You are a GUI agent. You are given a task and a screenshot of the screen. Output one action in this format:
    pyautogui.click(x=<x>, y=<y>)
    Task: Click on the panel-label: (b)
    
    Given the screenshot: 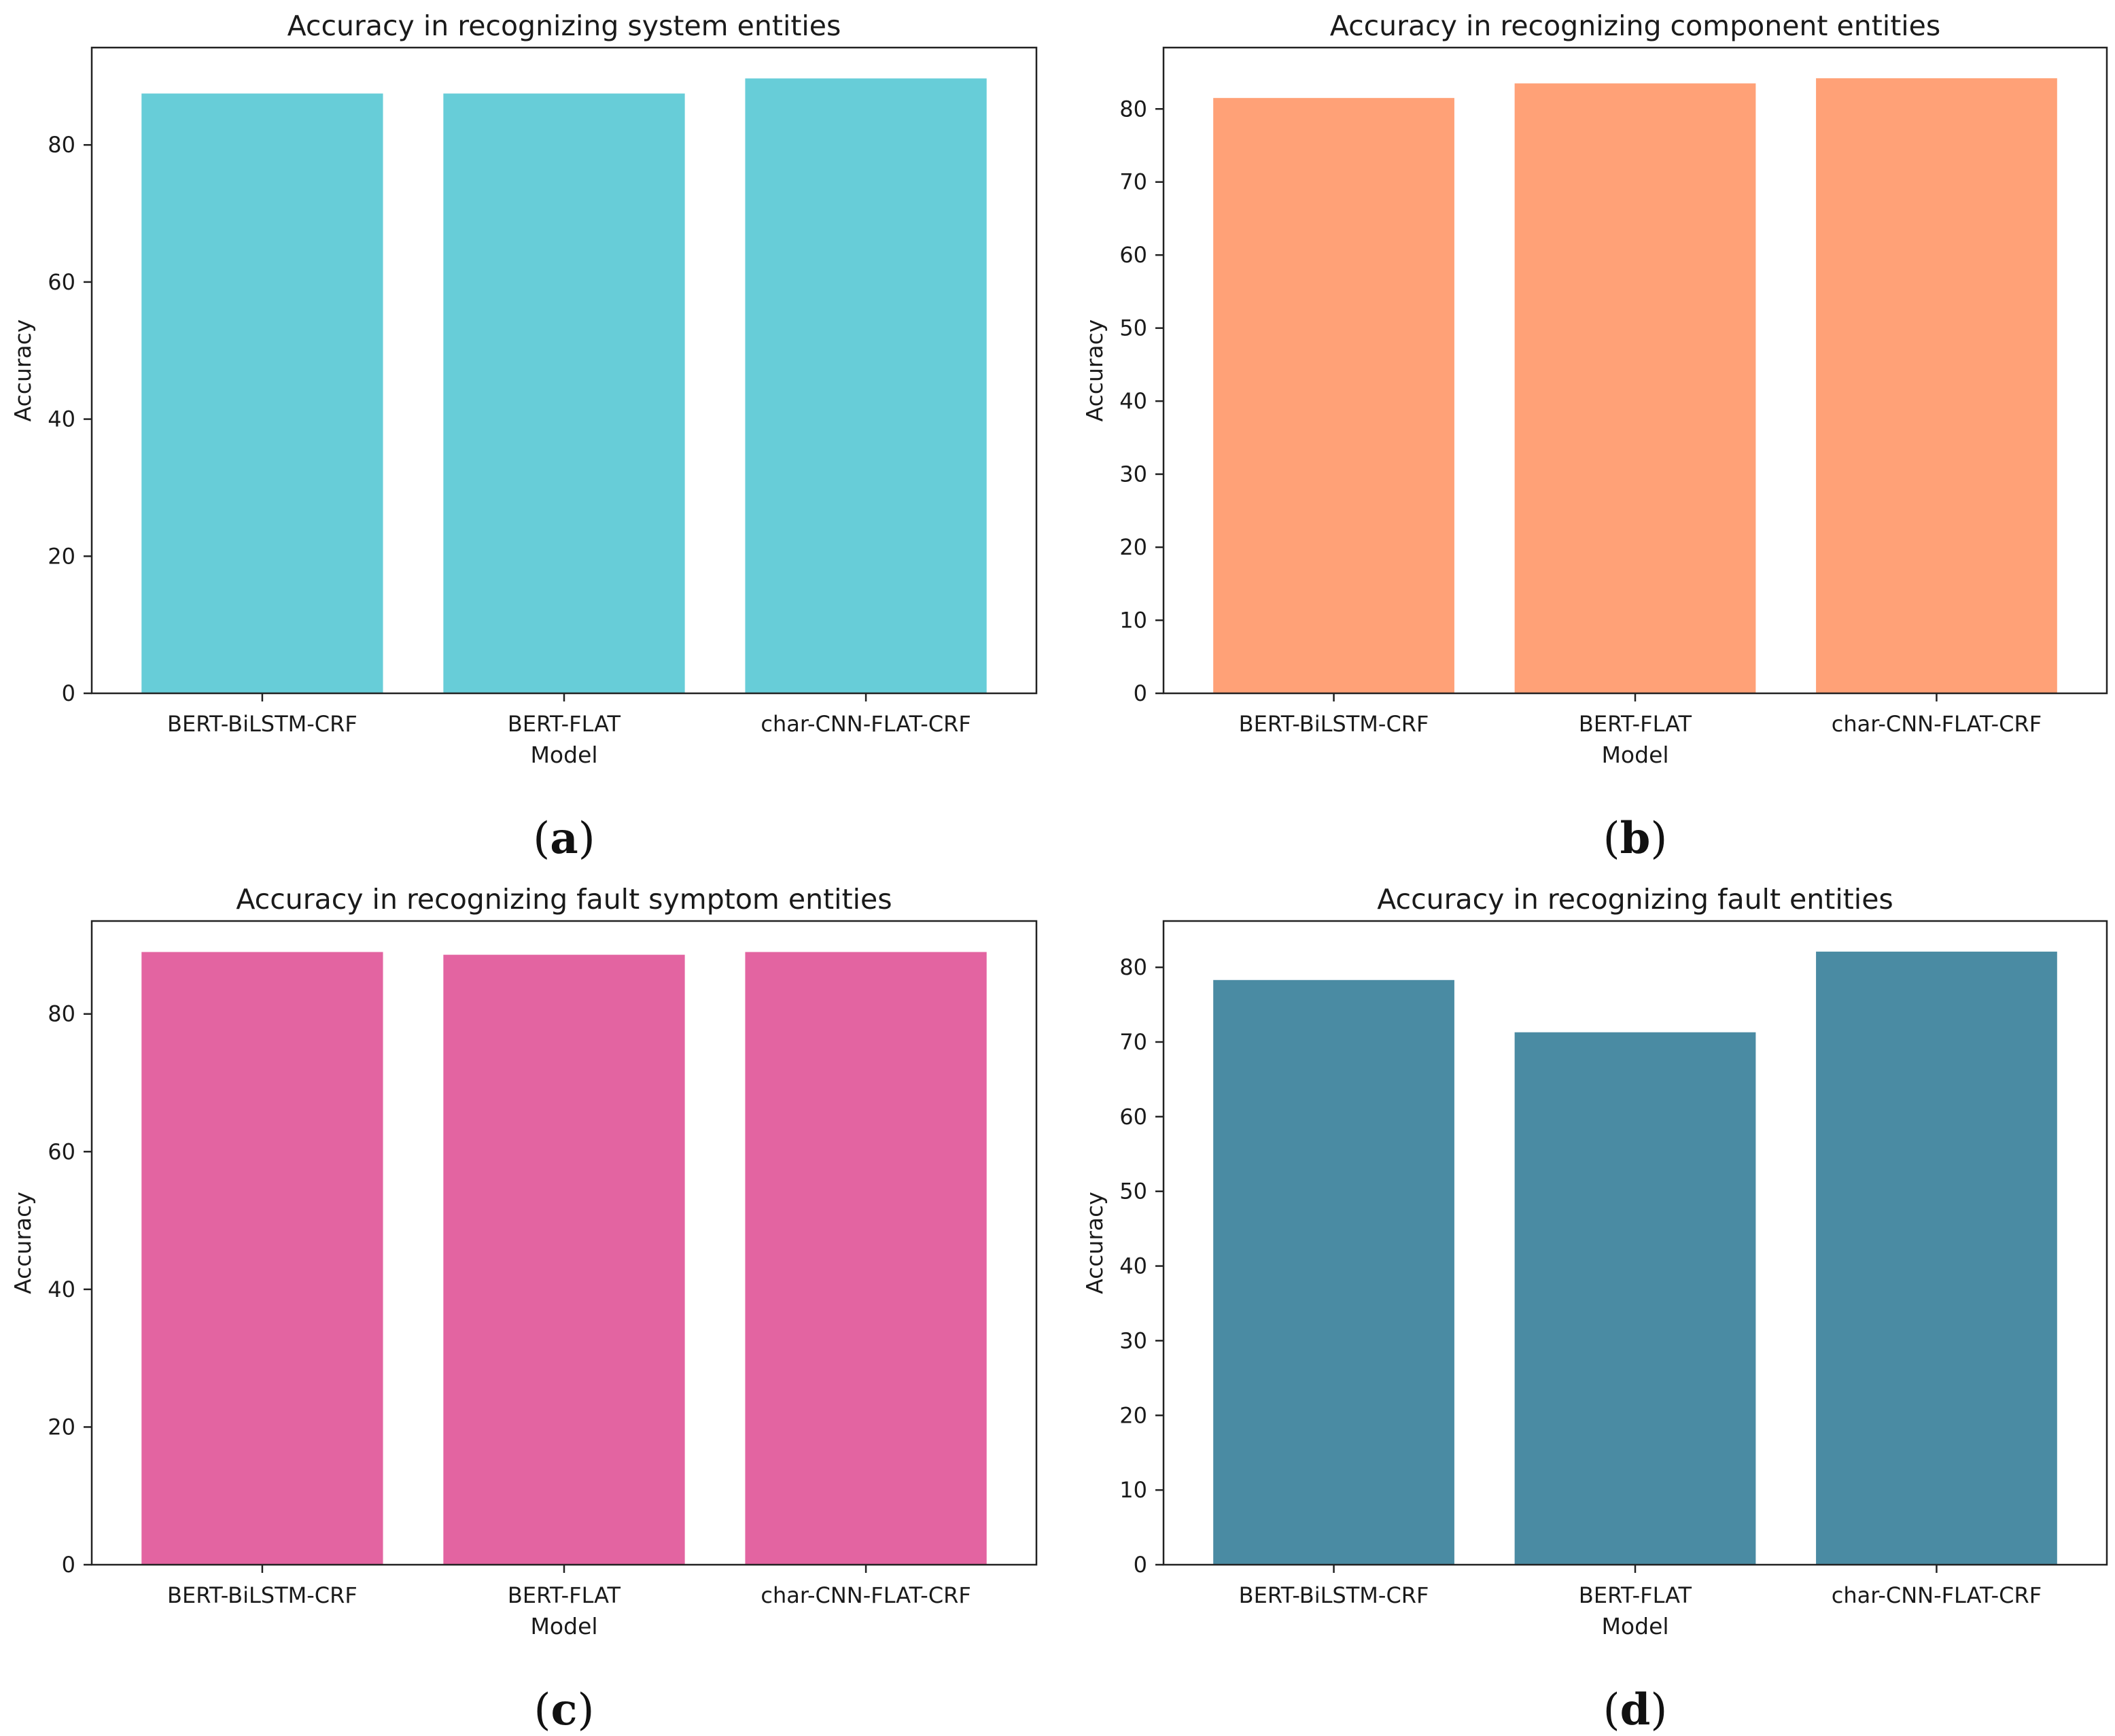 What is the action you would take?
    pyautogui.click(x=1635, y=838)
    